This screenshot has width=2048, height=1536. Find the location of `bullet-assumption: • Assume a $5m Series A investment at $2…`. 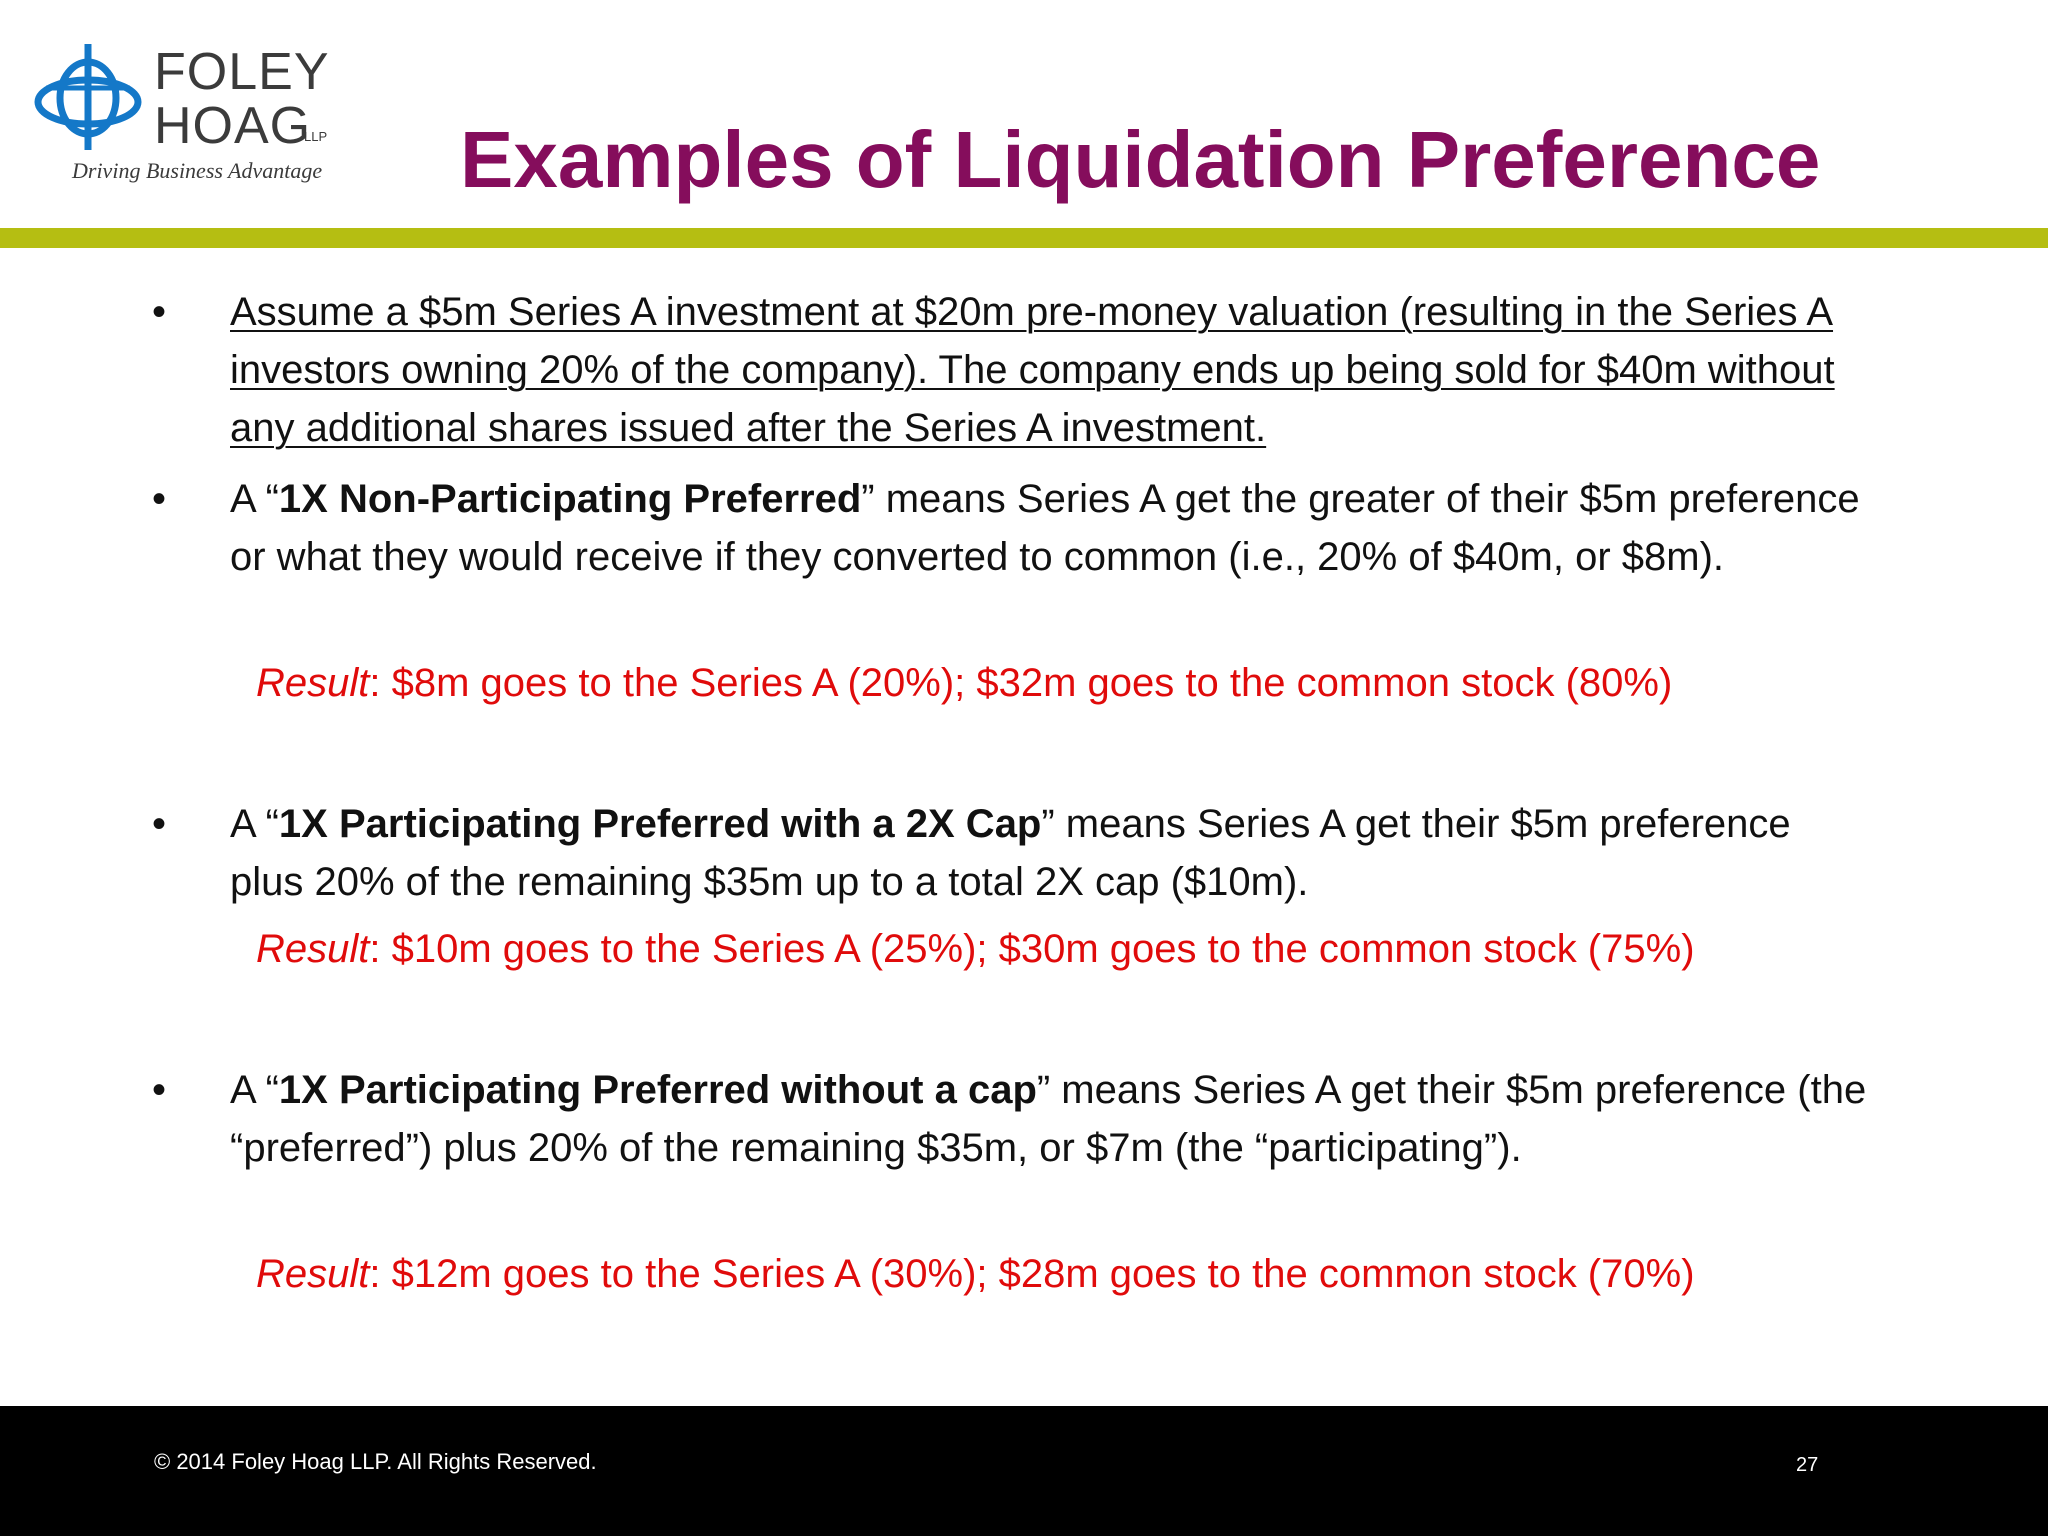

bullet-assumption: • Assume a $5m Series A investment at $2… is located at coordinates (1010, 370).